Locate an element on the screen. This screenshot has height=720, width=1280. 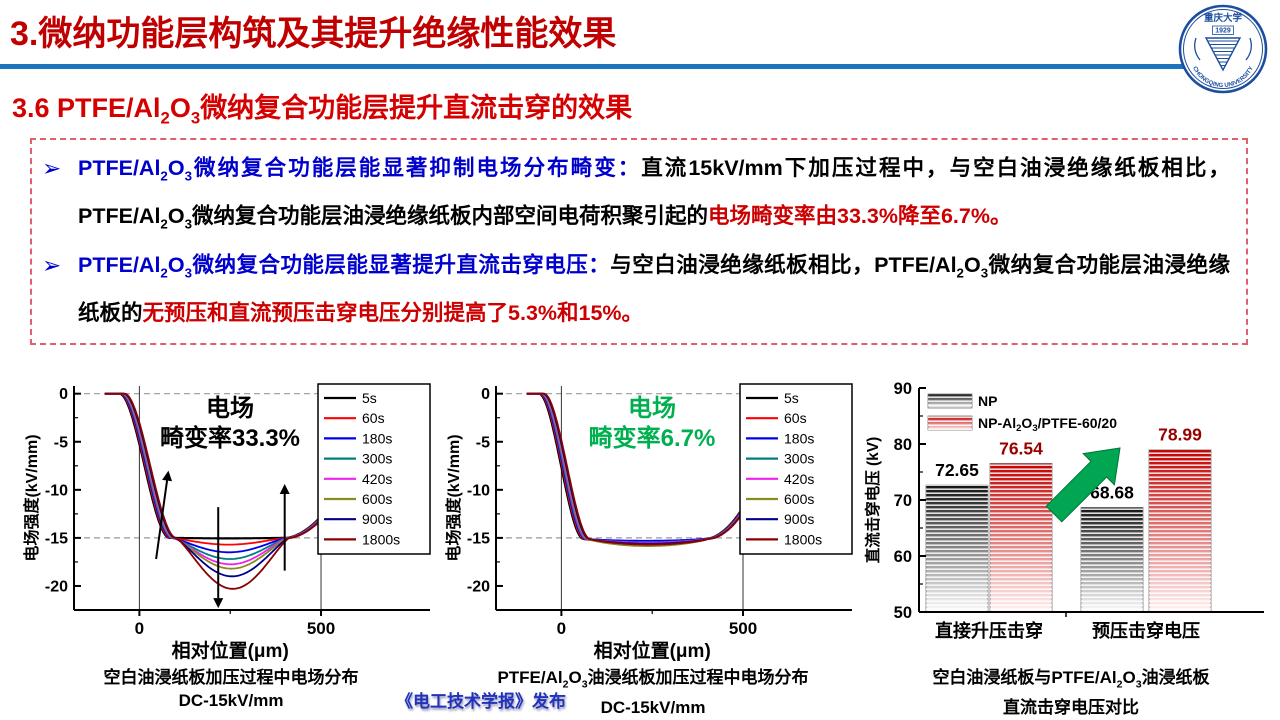
section-heading: 3.6 PTFE/Al2O3微纳复合功能层提升直流击穿的效果 is located at coordinates (322, 110).